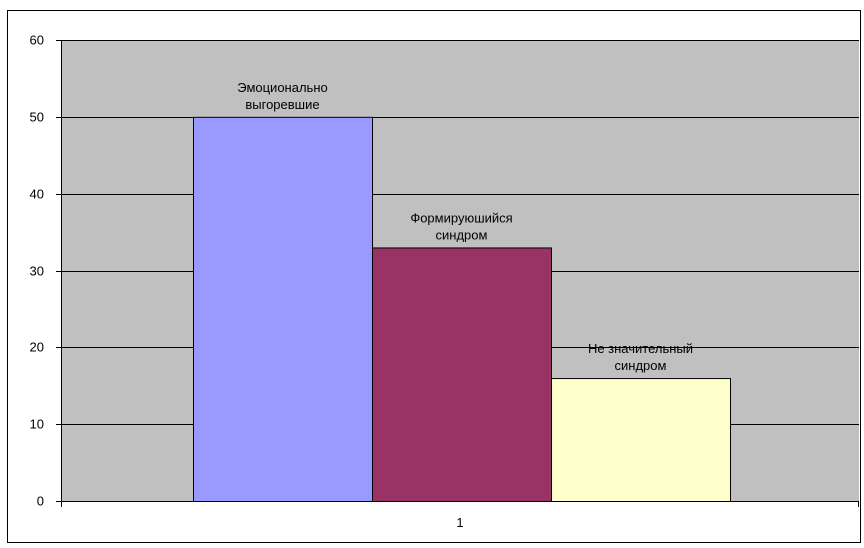  What do you see at coordinates (461, 217) in the screenshot?
I see `data-label-2: Формируюшийся` at bounding box center [461, 217].